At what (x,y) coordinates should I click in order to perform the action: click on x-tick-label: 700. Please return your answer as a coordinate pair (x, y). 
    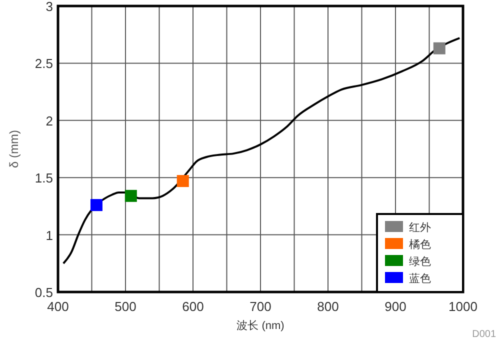
    Looking at the image, I should click on (261, 306).